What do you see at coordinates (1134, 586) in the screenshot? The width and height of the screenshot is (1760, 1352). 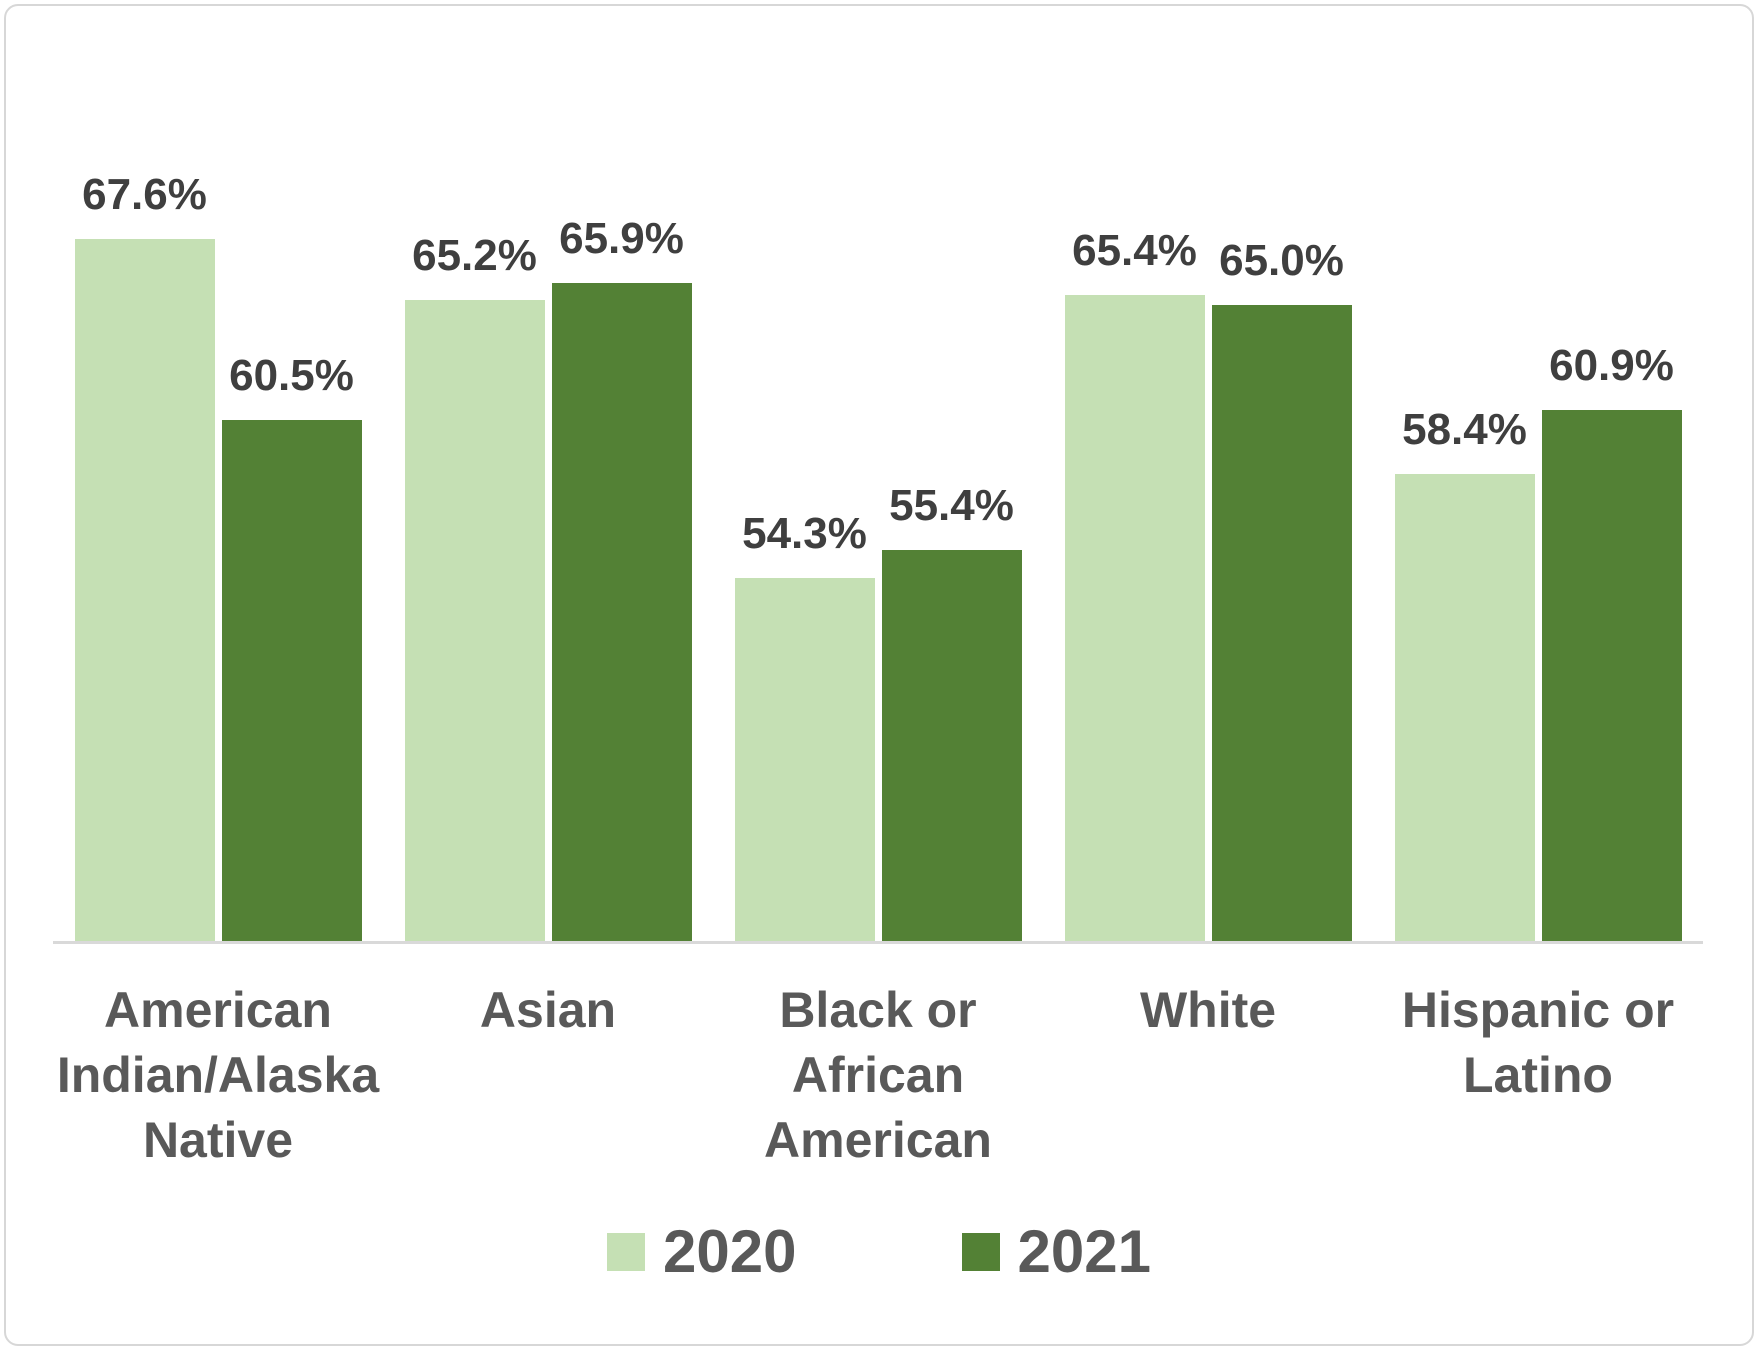 I see `bar-2020: 65.4%` at bounding box center [1134, 586].